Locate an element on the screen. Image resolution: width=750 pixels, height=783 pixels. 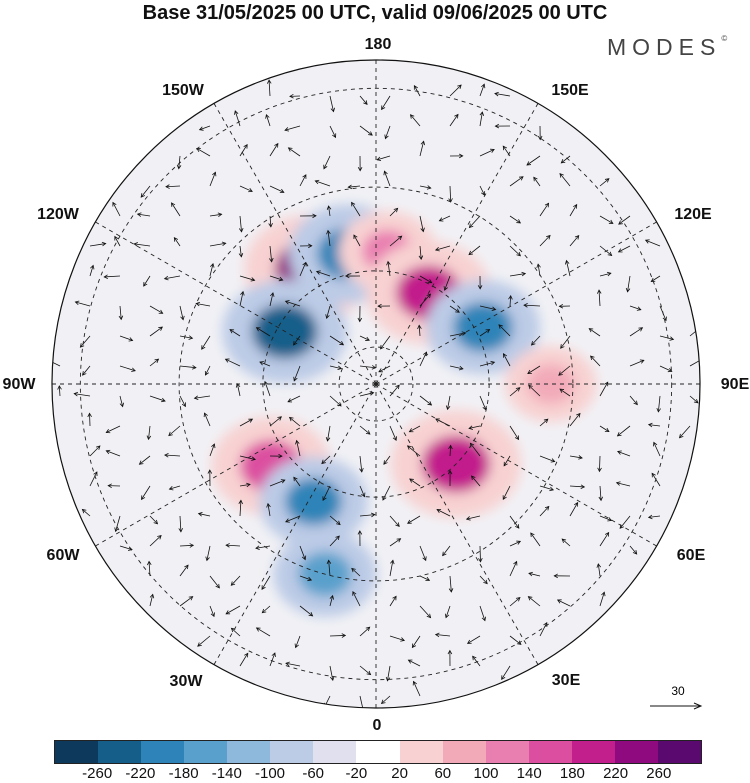
reference-vector-label: 30 is located at coordinates (678, 691).